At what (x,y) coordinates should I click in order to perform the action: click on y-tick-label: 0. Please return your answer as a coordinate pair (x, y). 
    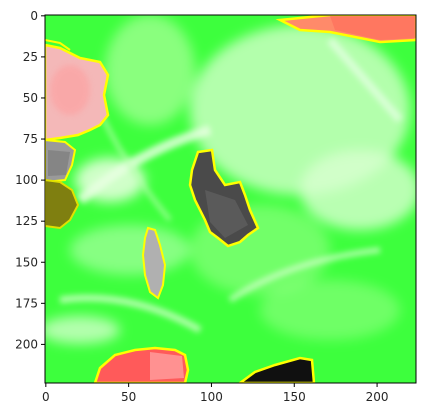
    Looking at the image, I should click on (34, 16).